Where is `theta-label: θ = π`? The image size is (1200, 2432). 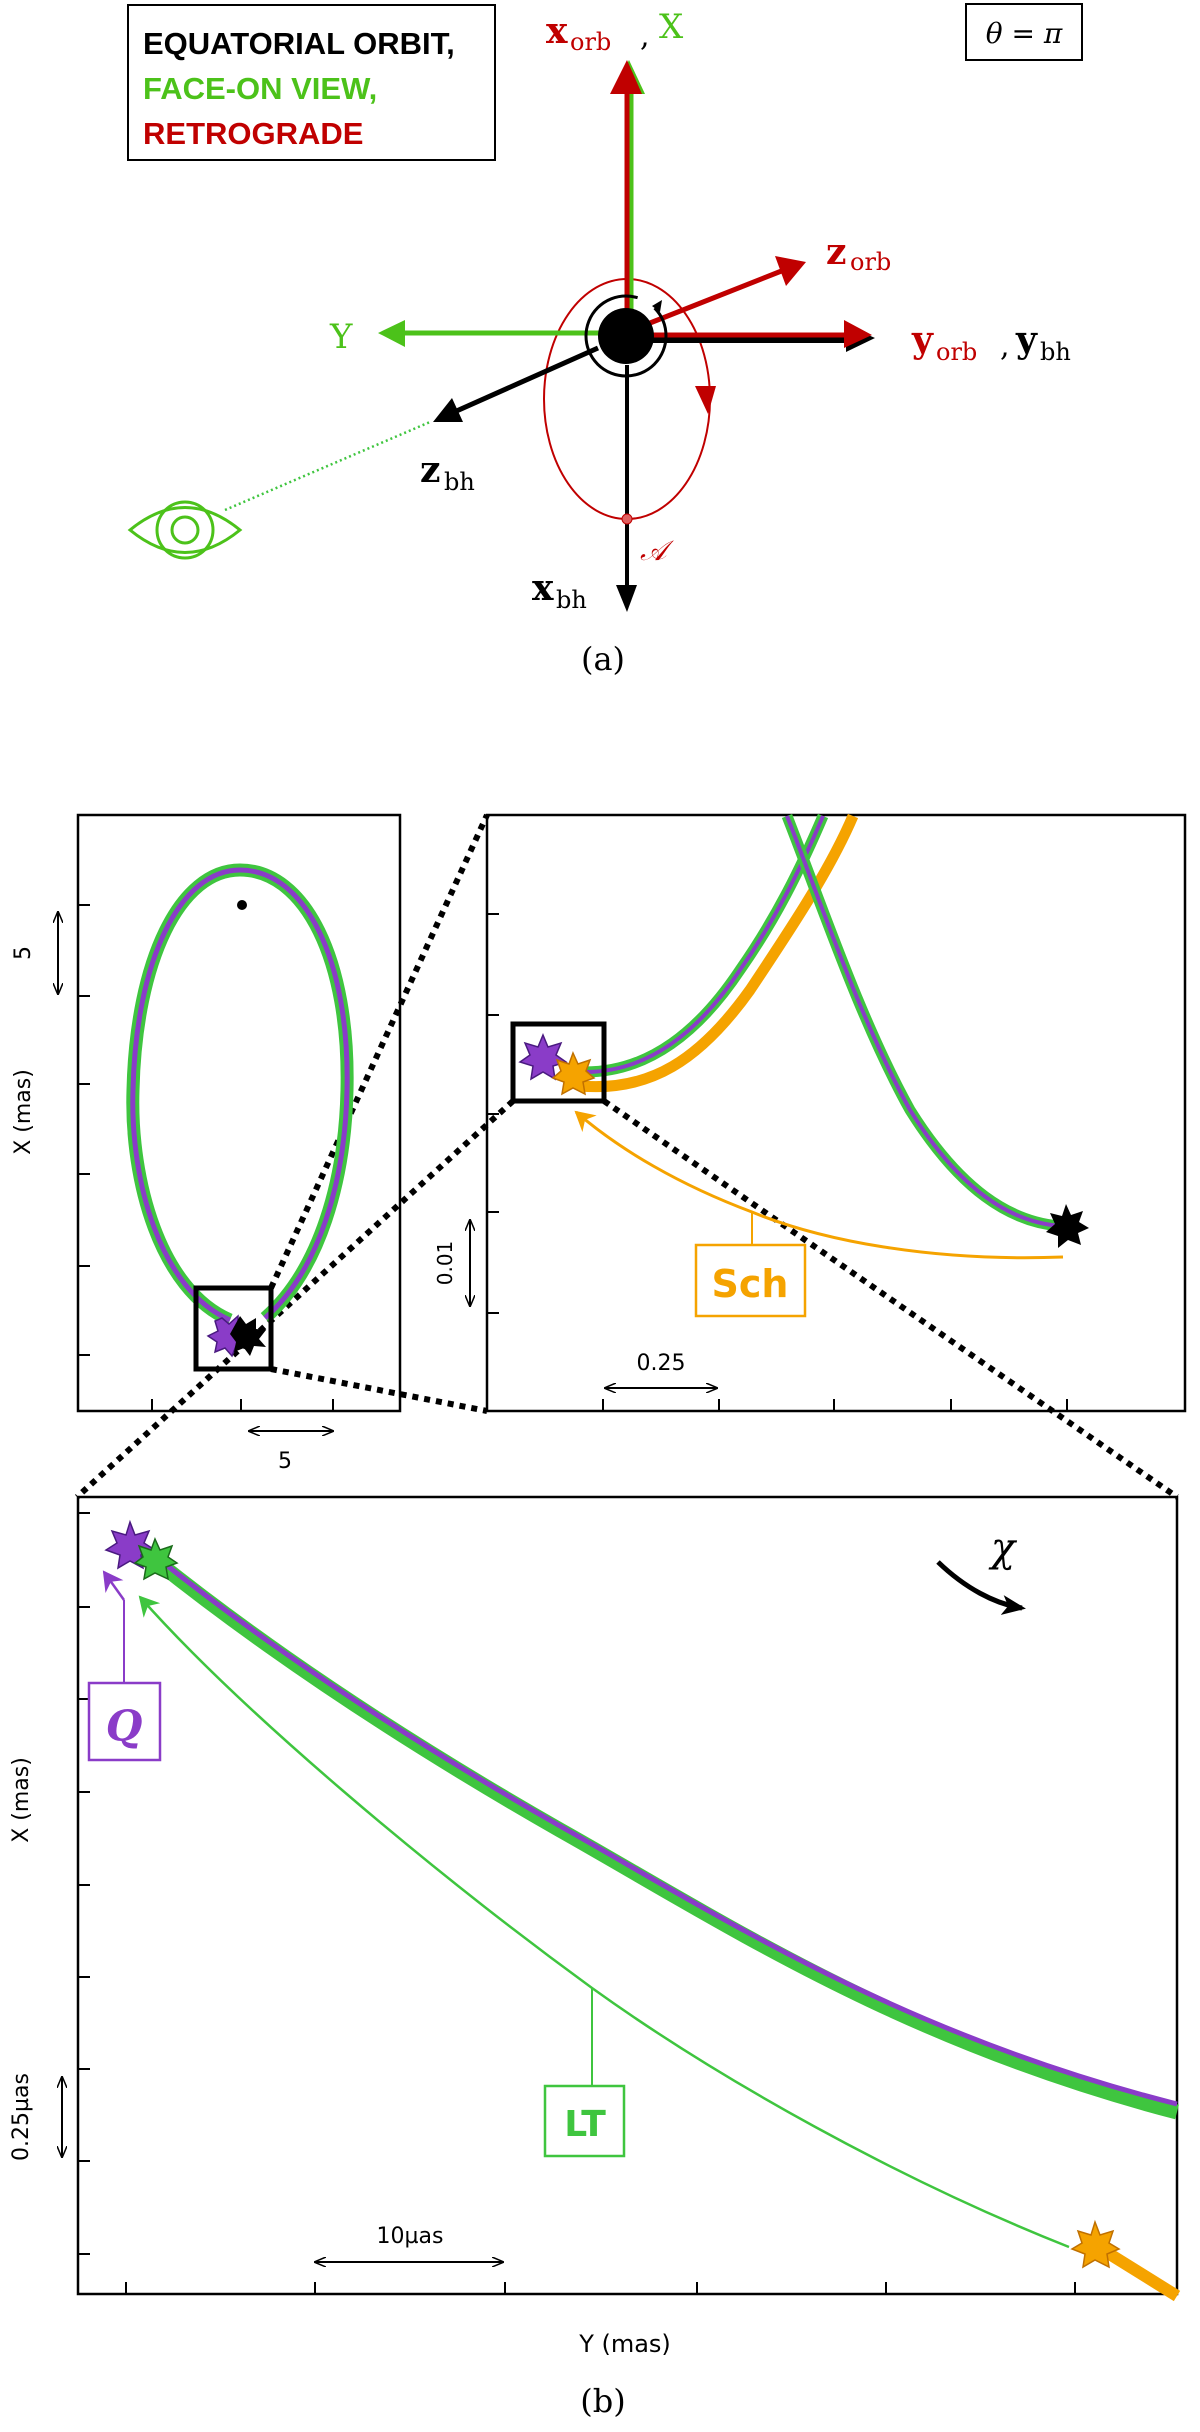
theta-label: θ = π is located at coordinates (1024, 33).